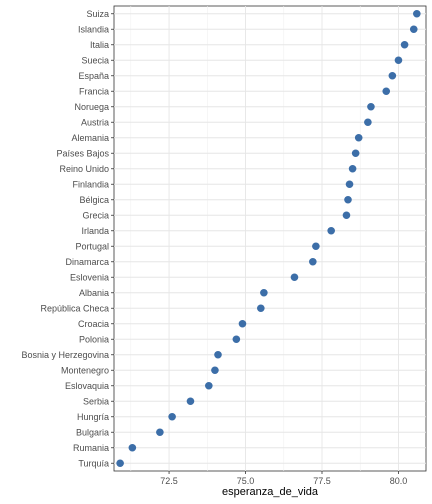  What do you see at coordinates (97, 14) in the screenshot?
I see `y-tick-label: Suiza` at bounding box center [97, 14].